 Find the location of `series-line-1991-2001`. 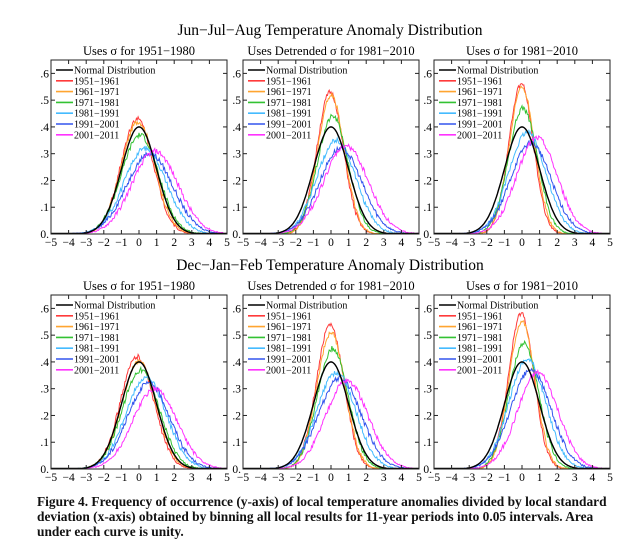

series-line-1991-2001 is located at coordinates (331, 421).